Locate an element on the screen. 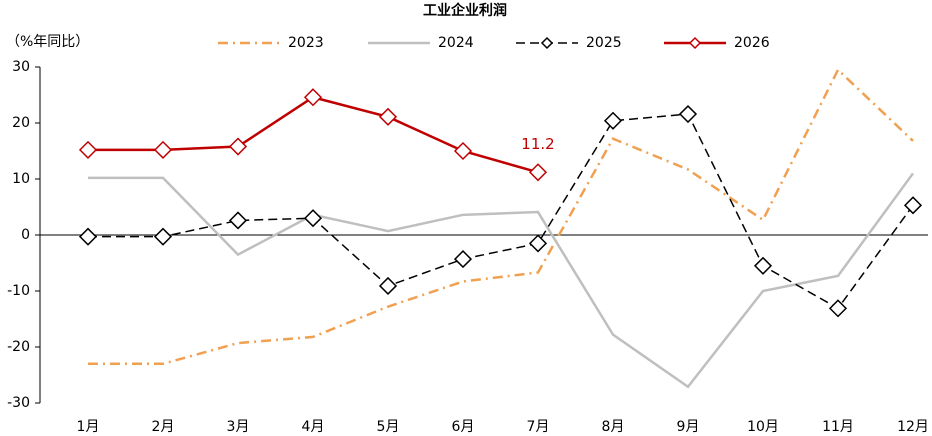 The width and height of the screenshot is (932, 436). x-tick-label: 2月 is located at coordinates (163, 427).